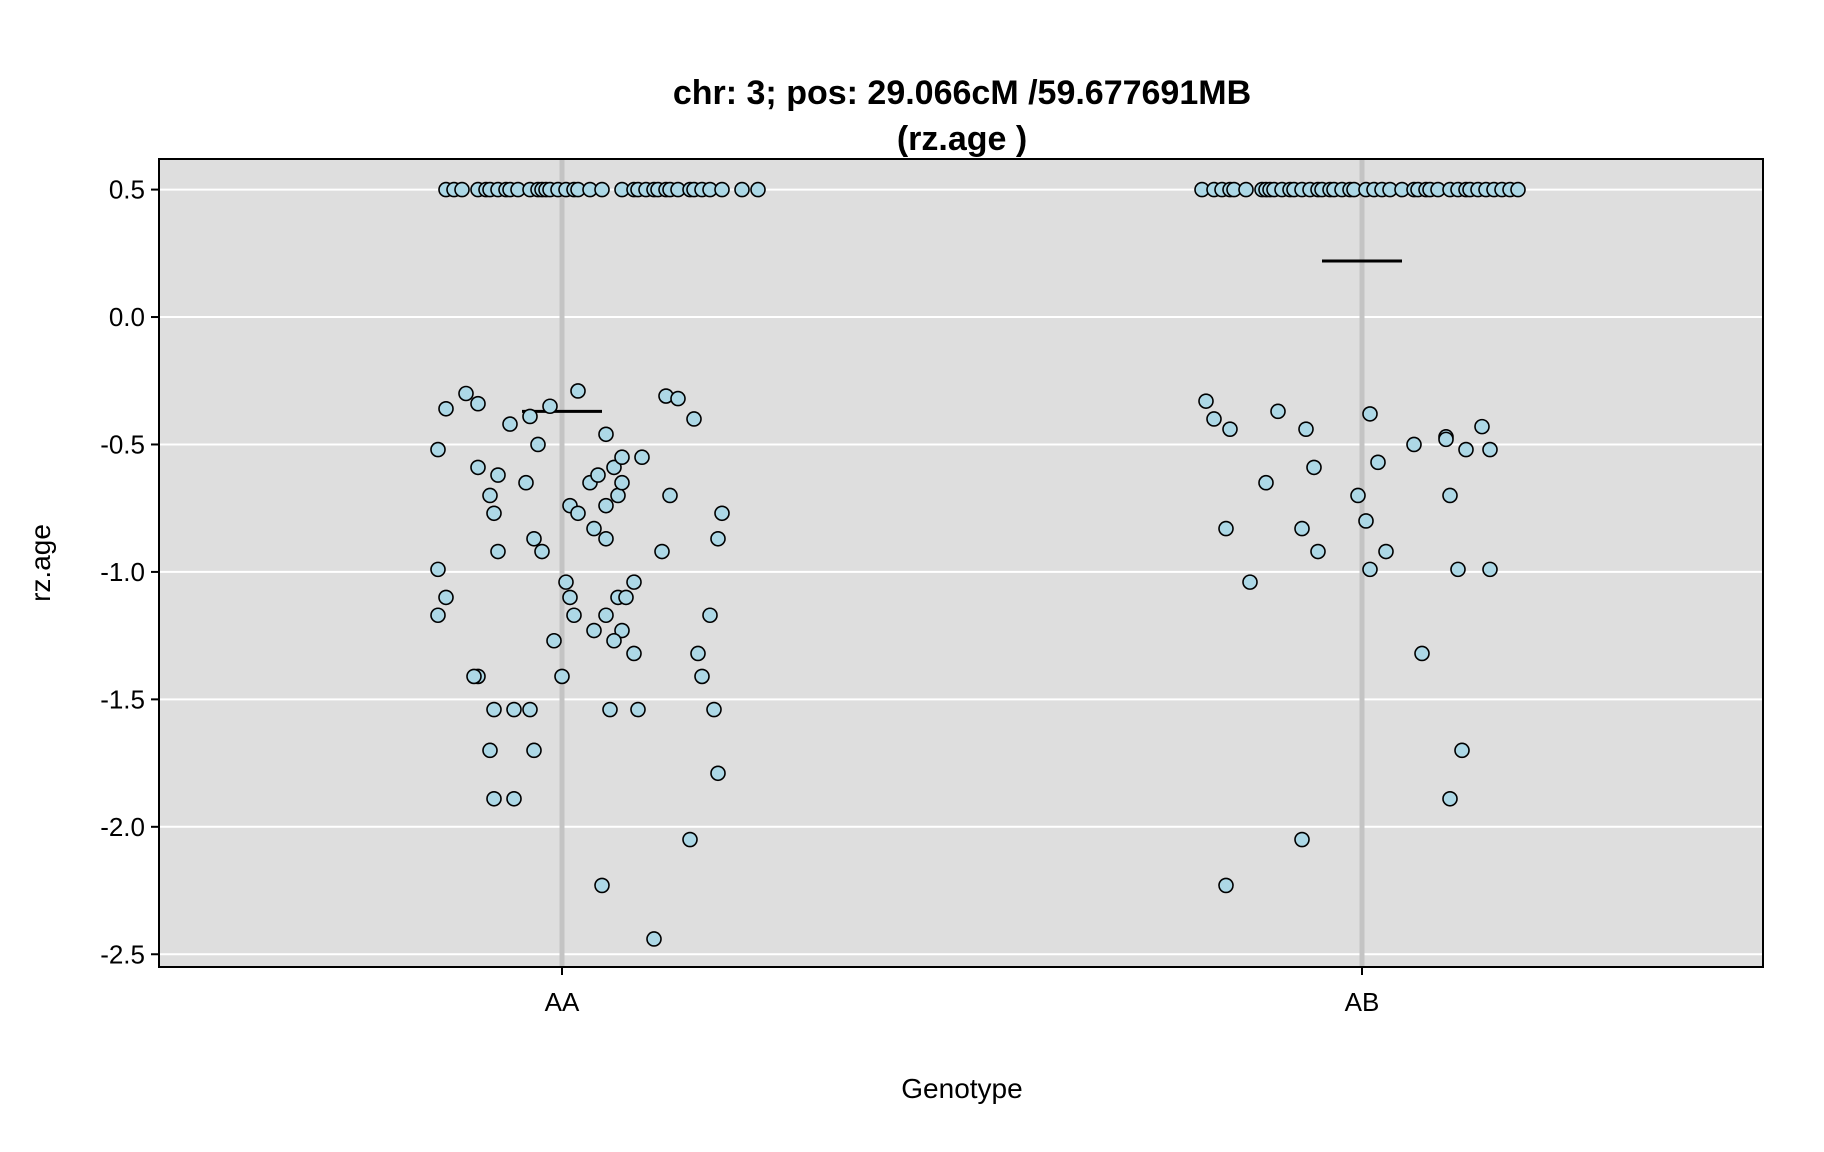  Describe the element at coordinates (40, 563) in the screenshot. I see `y-axis-label: rz.age` at that location.